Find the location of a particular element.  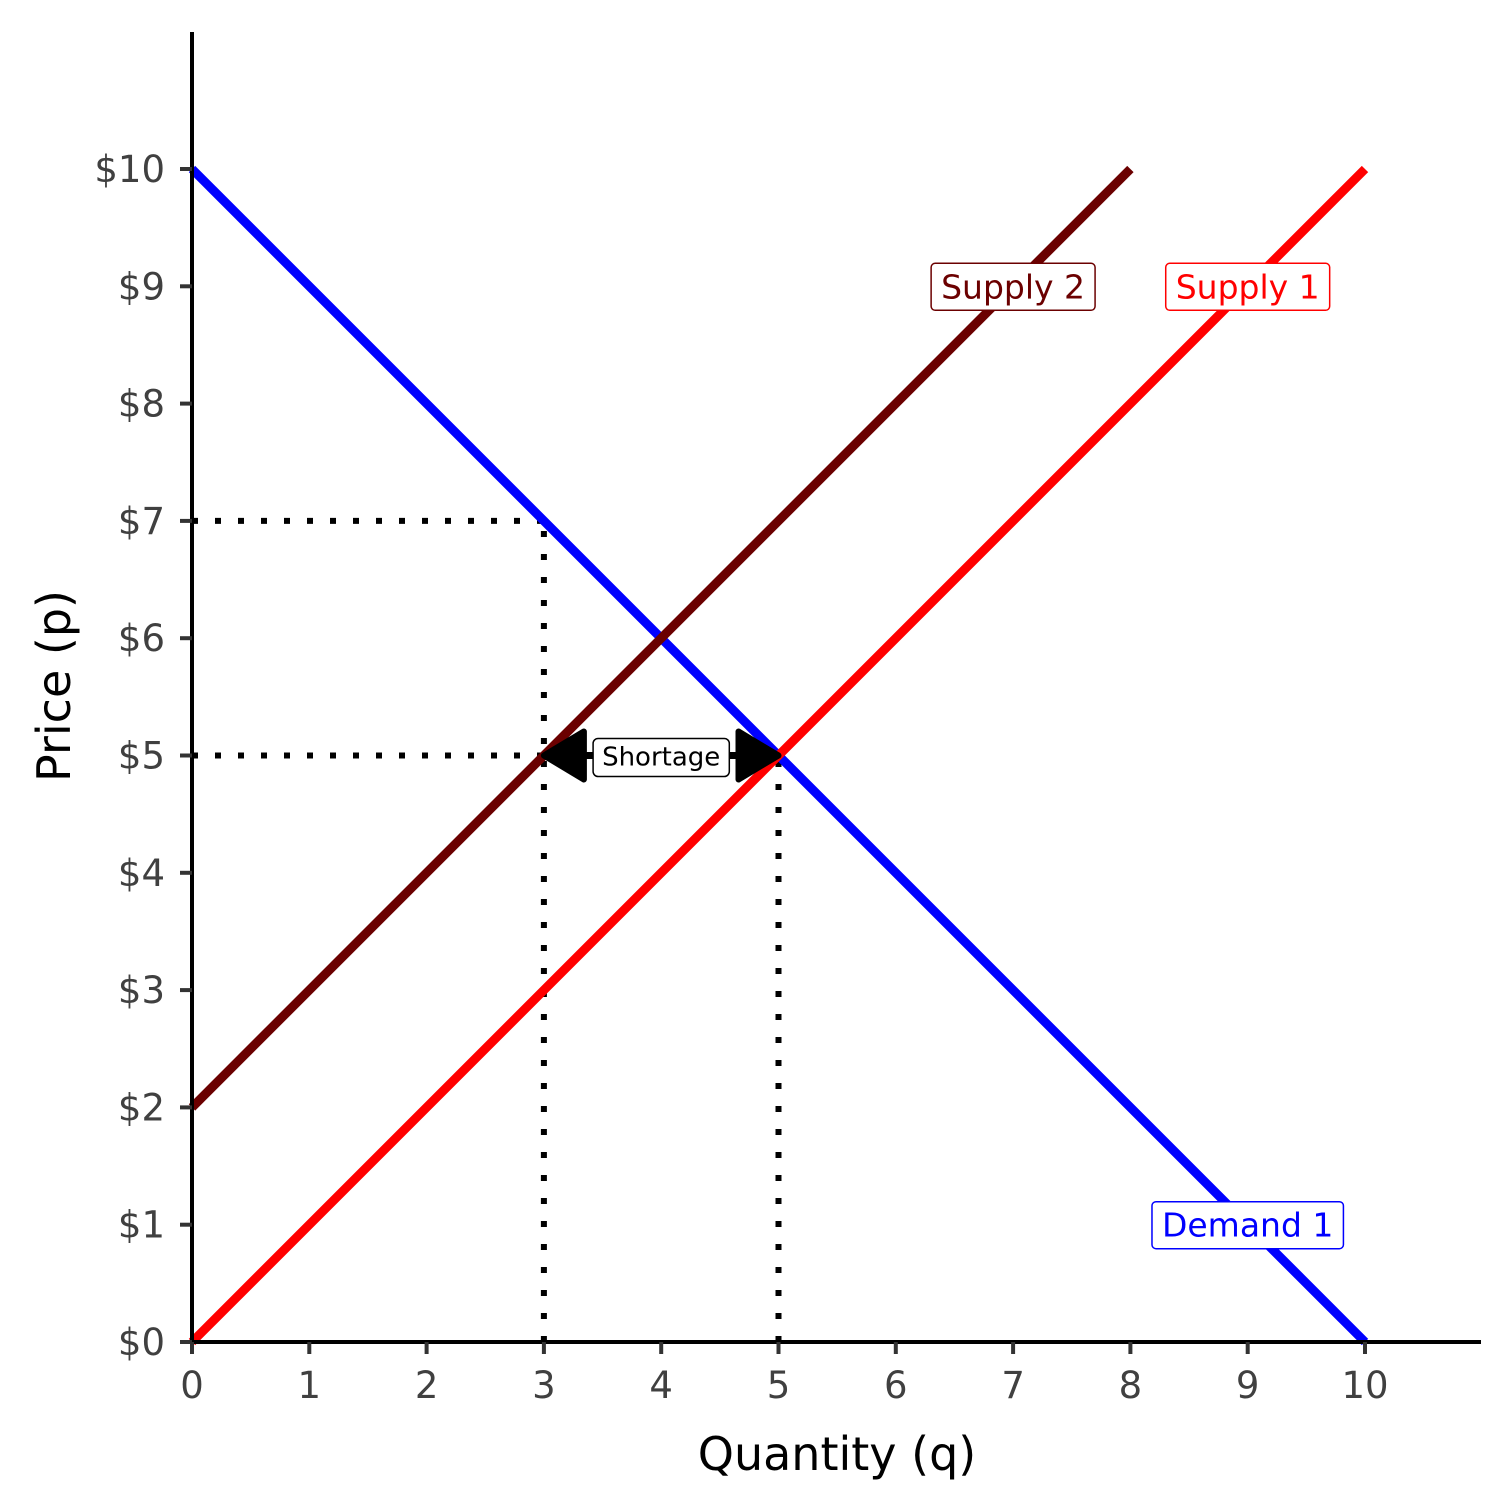

y-tick-label-2: $2 is located at coordinates (141, 1107).